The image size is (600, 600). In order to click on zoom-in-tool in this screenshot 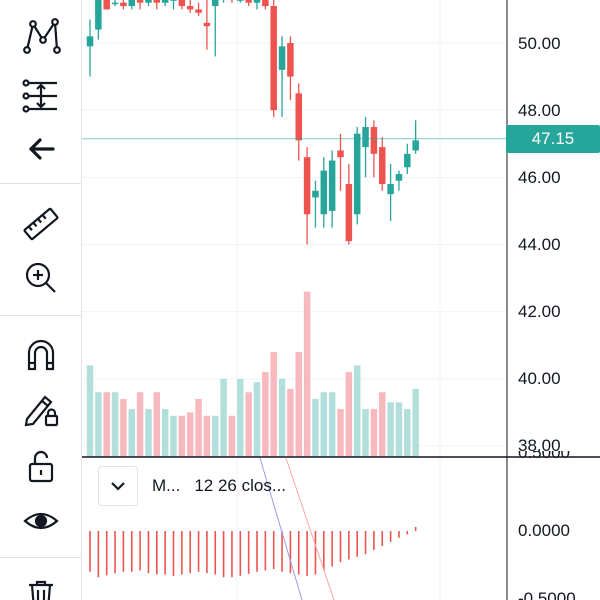, I will do `click(41, 278)`.